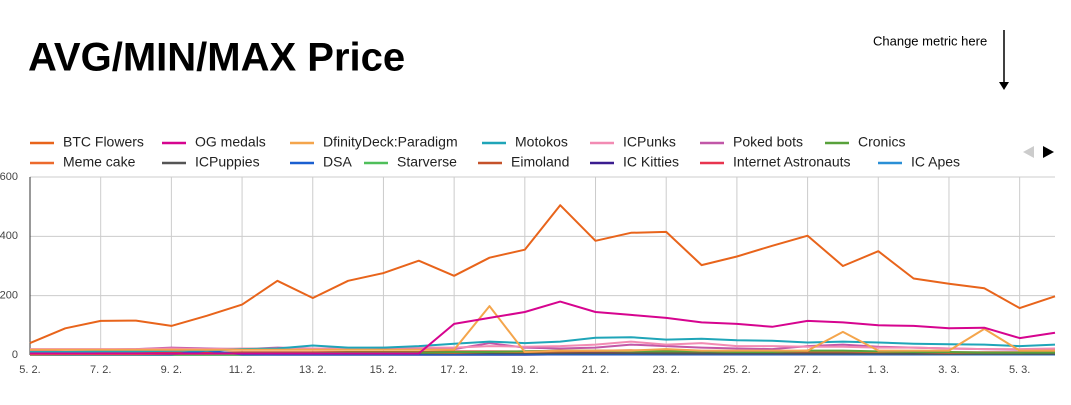 The width and height of the screenshot is (1071, 405). What do you see at coordinates (242, 370) in the screenshot?
I see `x-tick-label: 11. 2.` at bounding box center [242, 370].